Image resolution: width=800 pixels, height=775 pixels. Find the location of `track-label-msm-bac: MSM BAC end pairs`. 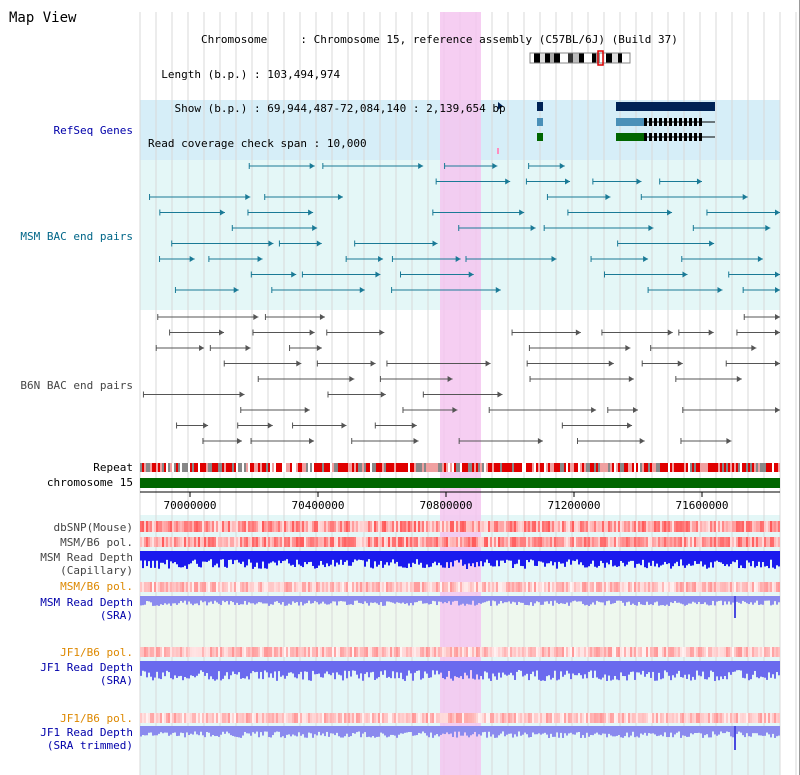

track-label-msm-bac: MSM BAC end pairs is located at coordinates (76, 236).